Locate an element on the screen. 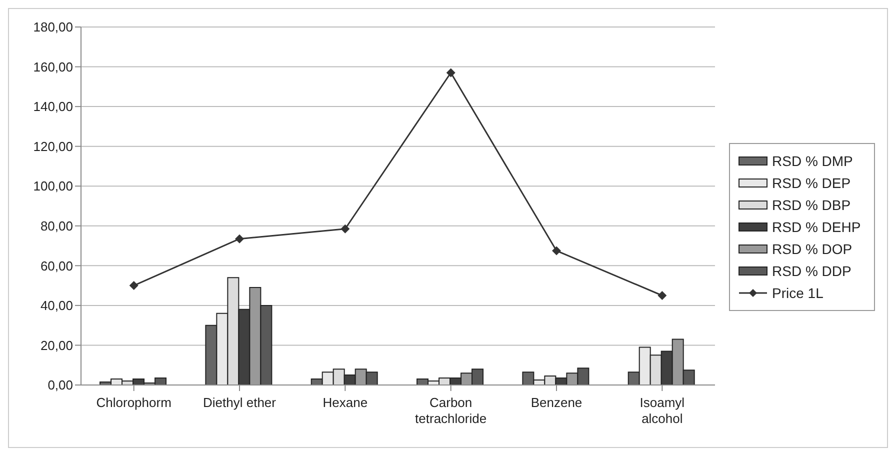 Image resolution: width=896 pixels, height=459 pixels. x-tick-label: Isoamyl alcohol is located at coordinates (662, 410).